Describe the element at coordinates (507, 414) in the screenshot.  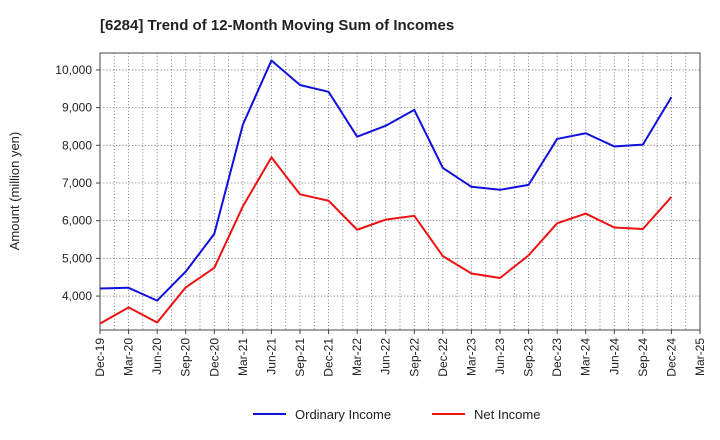
I see `legend-label: Net Income` at that location.